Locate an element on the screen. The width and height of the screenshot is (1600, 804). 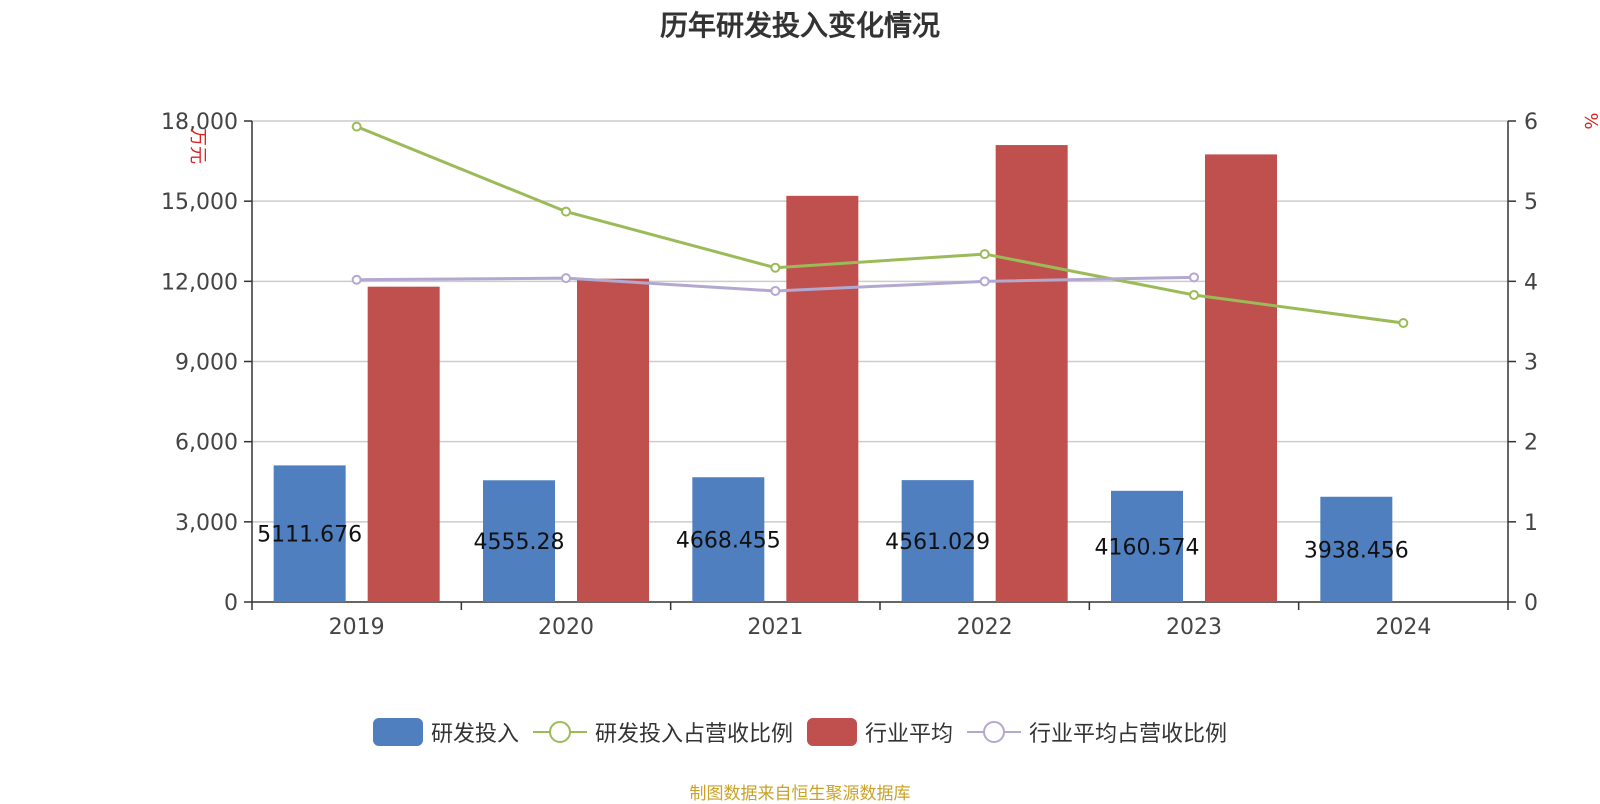
x-axis-tick-label: 2019 is located at coordinates (357, 627).